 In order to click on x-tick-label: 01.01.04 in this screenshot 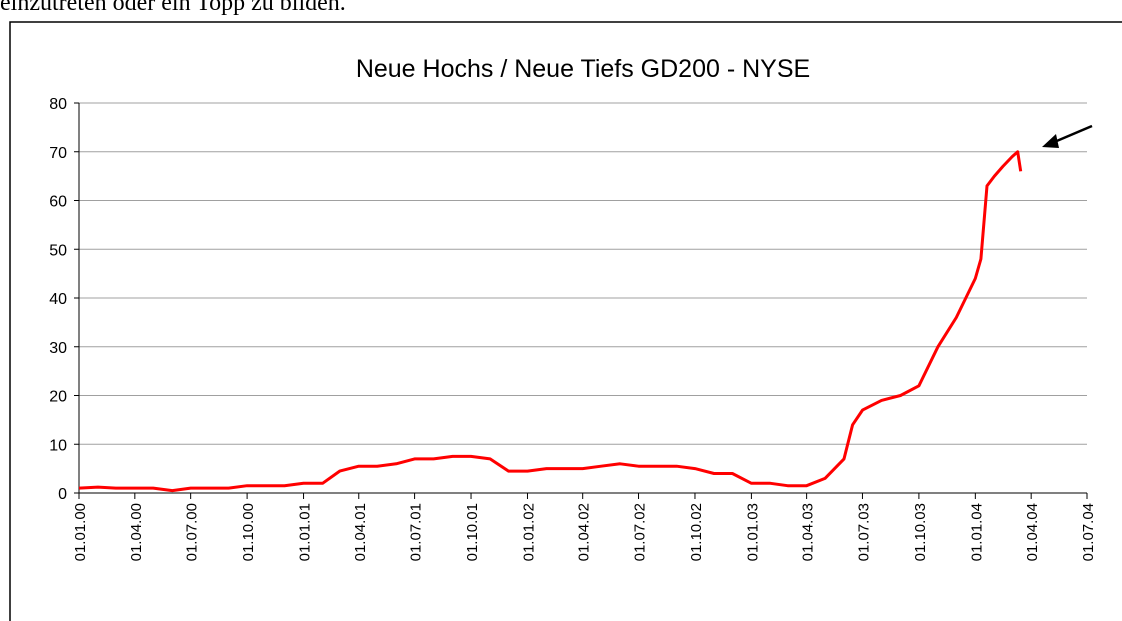, I will do `click(976, 532)`.